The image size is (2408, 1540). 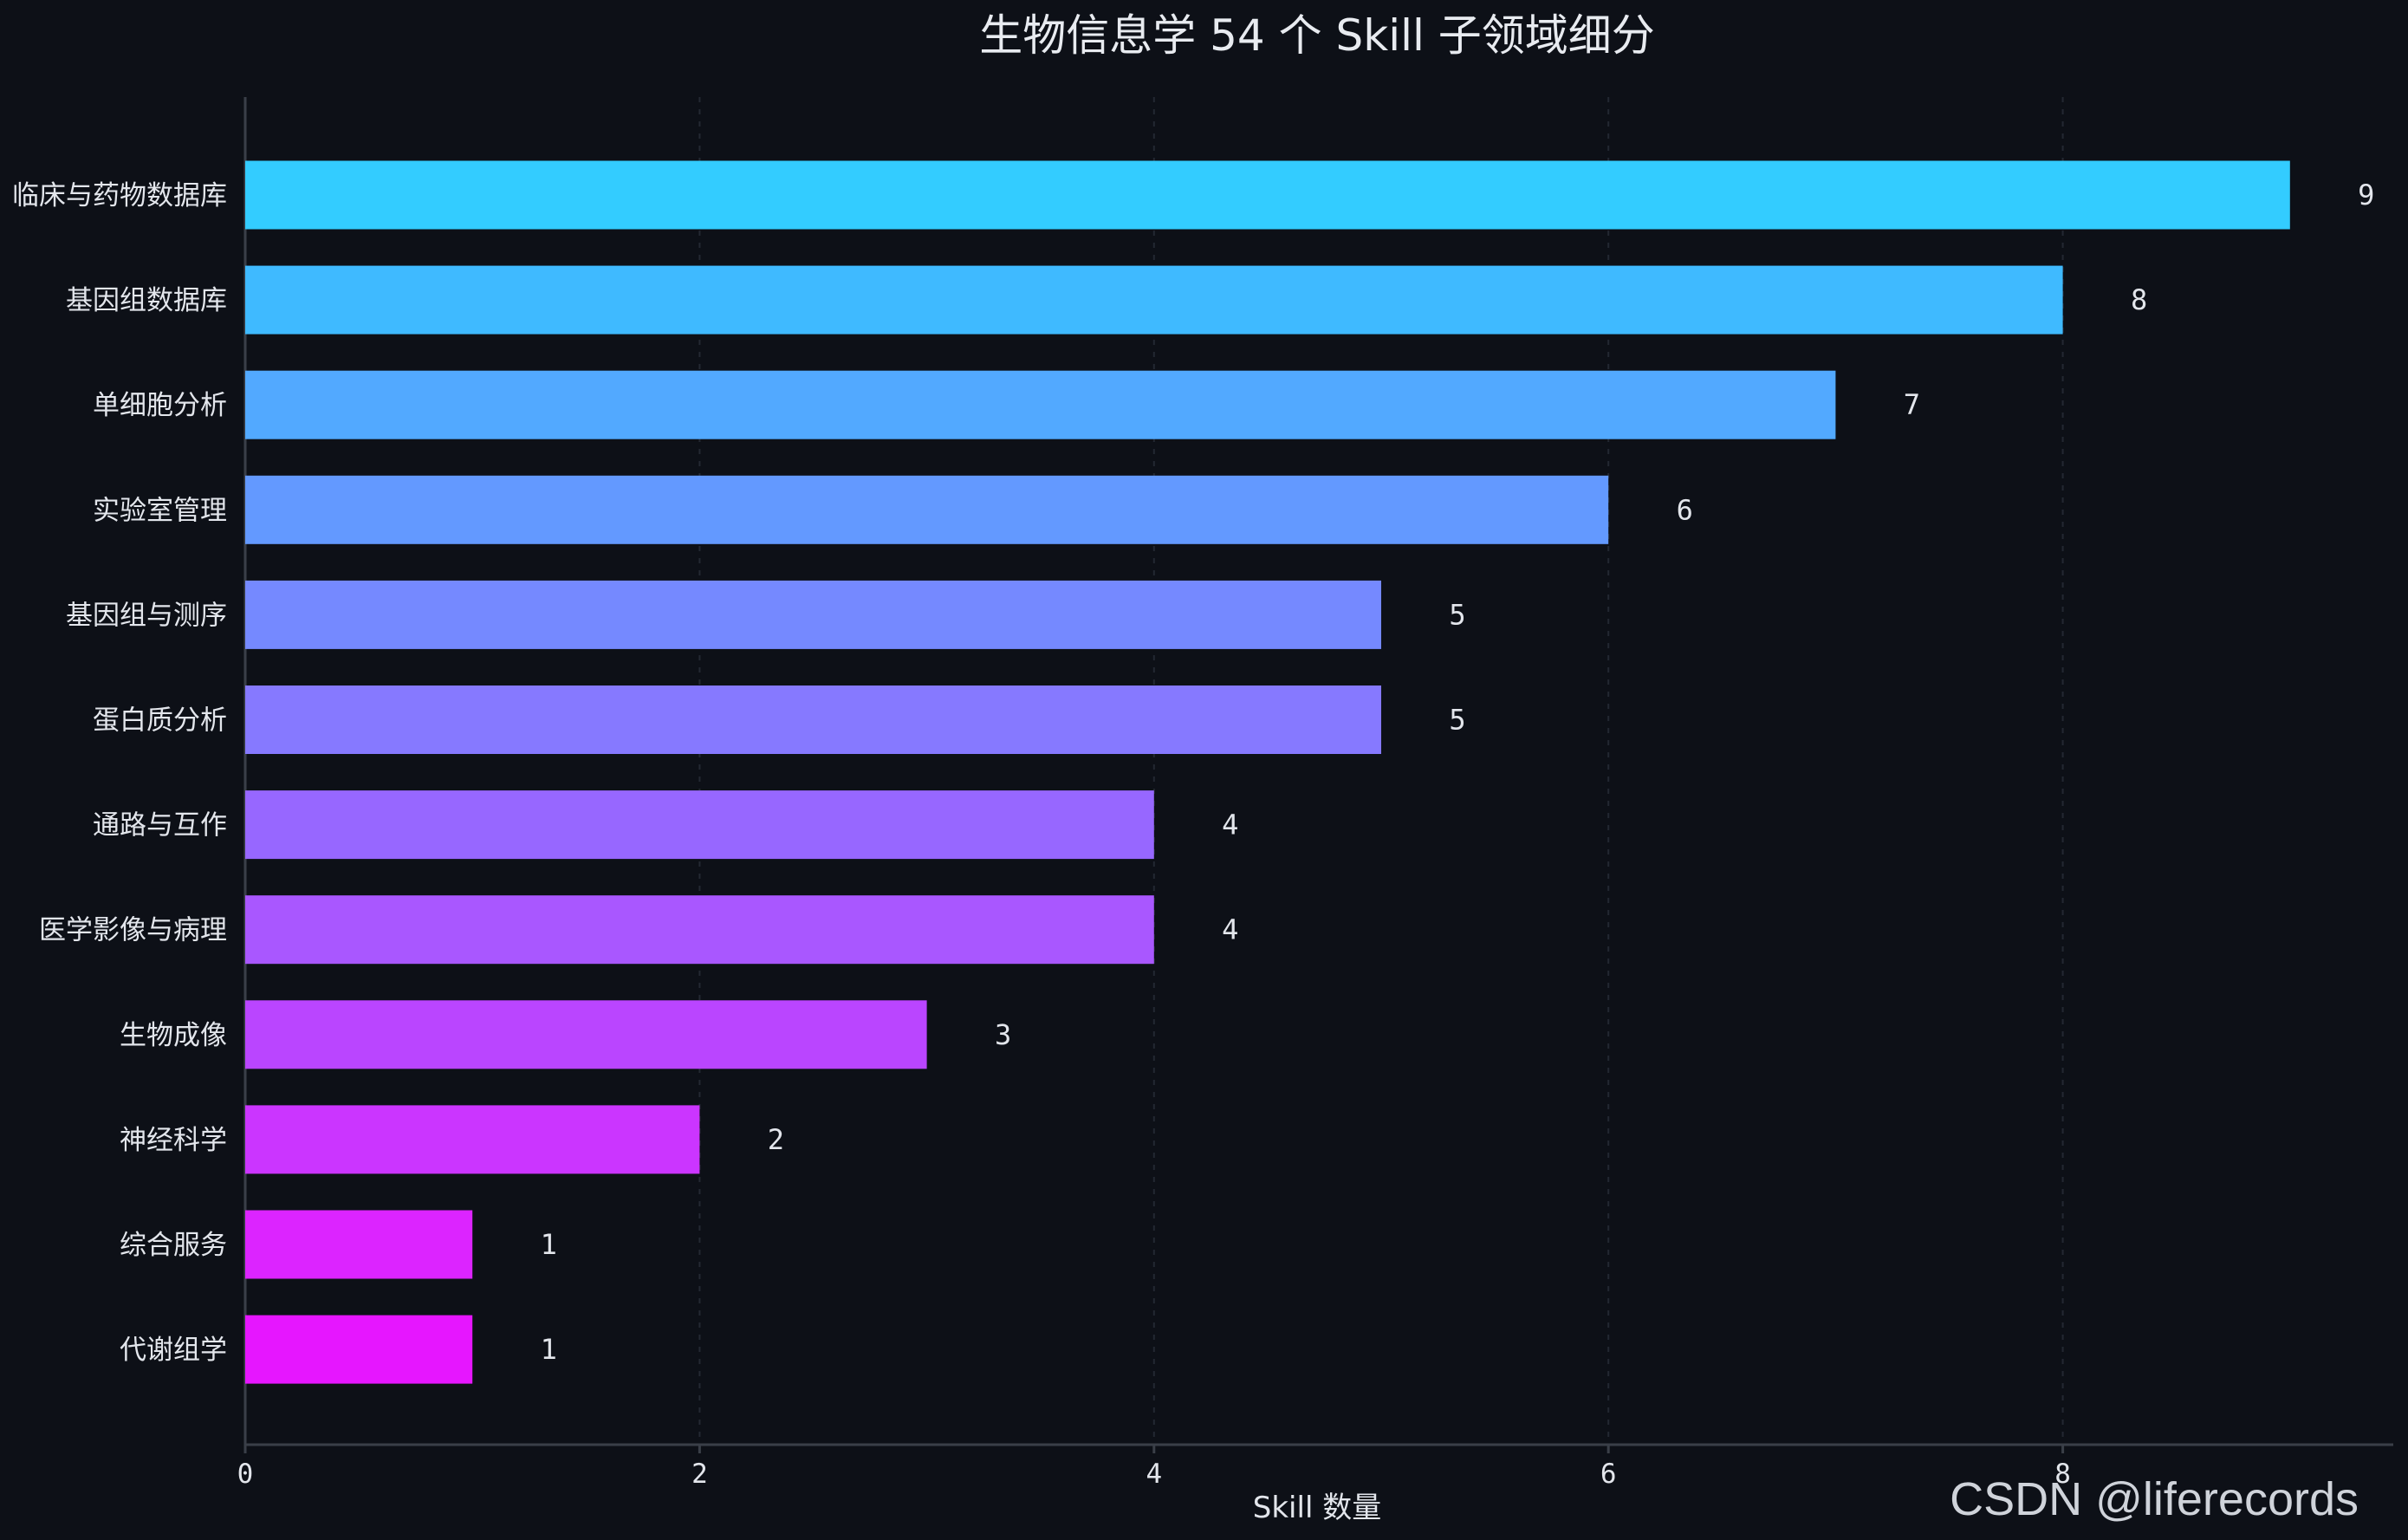 I want to click on x-tick-label: 8, so click(x=2062, y=1475).